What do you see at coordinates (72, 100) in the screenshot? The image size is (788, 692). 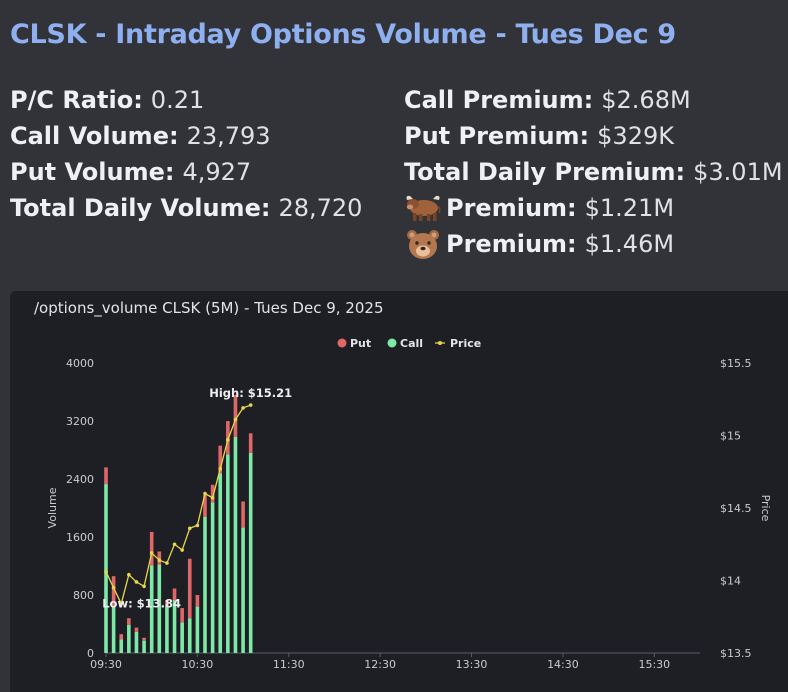 I see `stat-label: P/C Ratio` at bounding box center [72, 100].